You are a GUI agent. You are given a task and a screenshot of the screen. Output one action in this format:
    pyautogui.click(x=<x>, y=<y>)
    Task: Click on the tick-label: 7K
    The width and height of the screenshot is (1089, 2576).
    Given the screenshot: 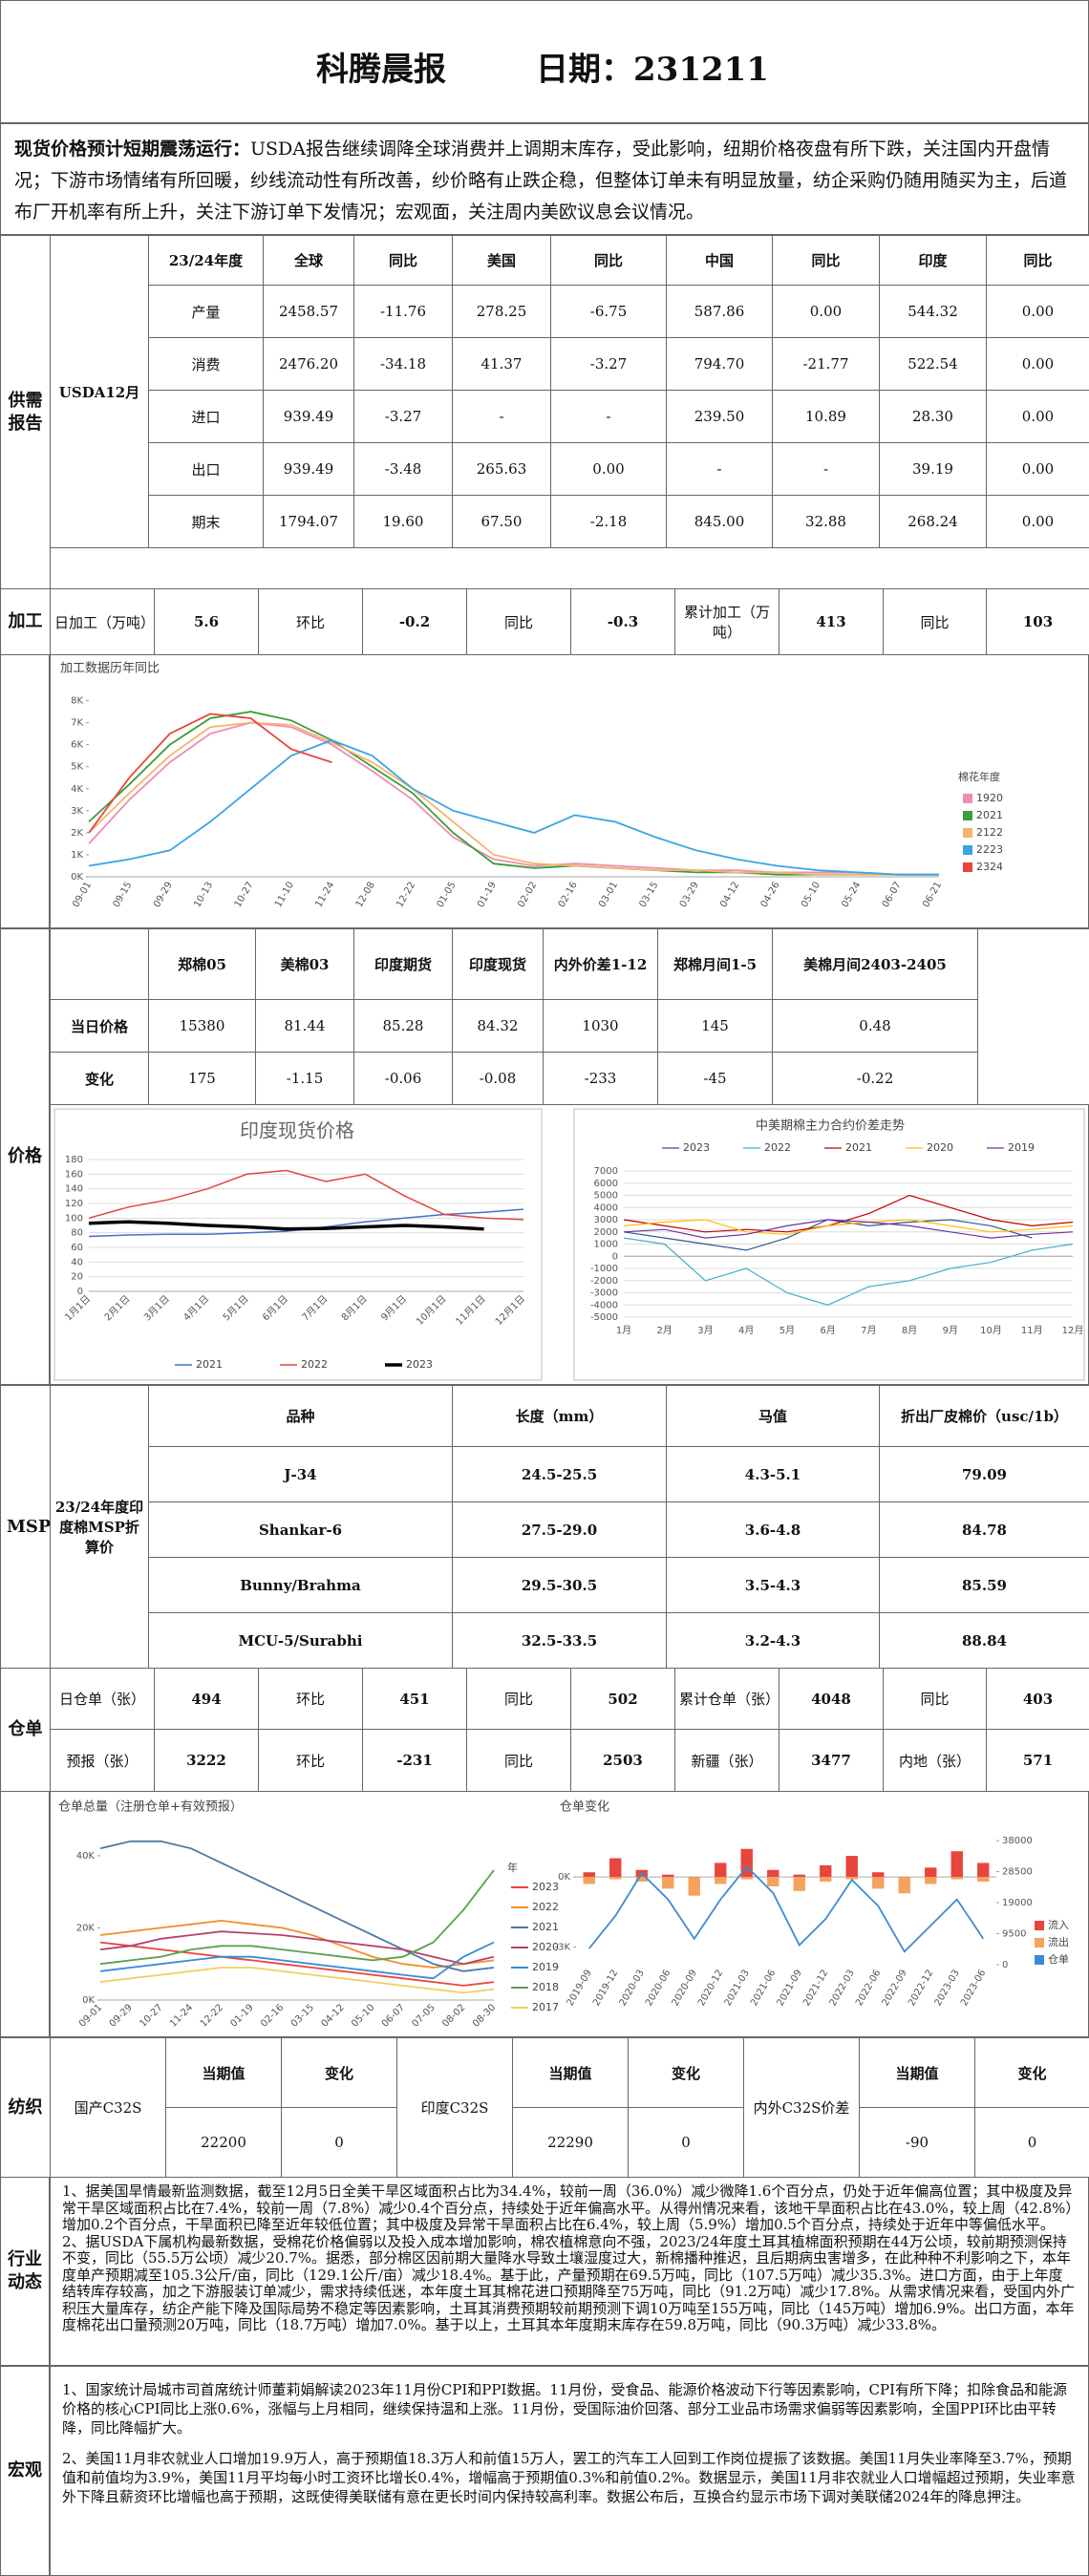 What is the action you would take?
    pyautogui.click(x=77, y=723)
    